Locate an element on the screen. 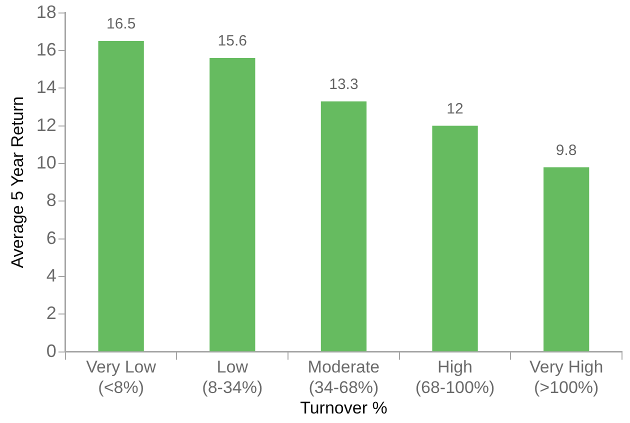  y-tick-label: 8 is located at coordinates (51, 200).